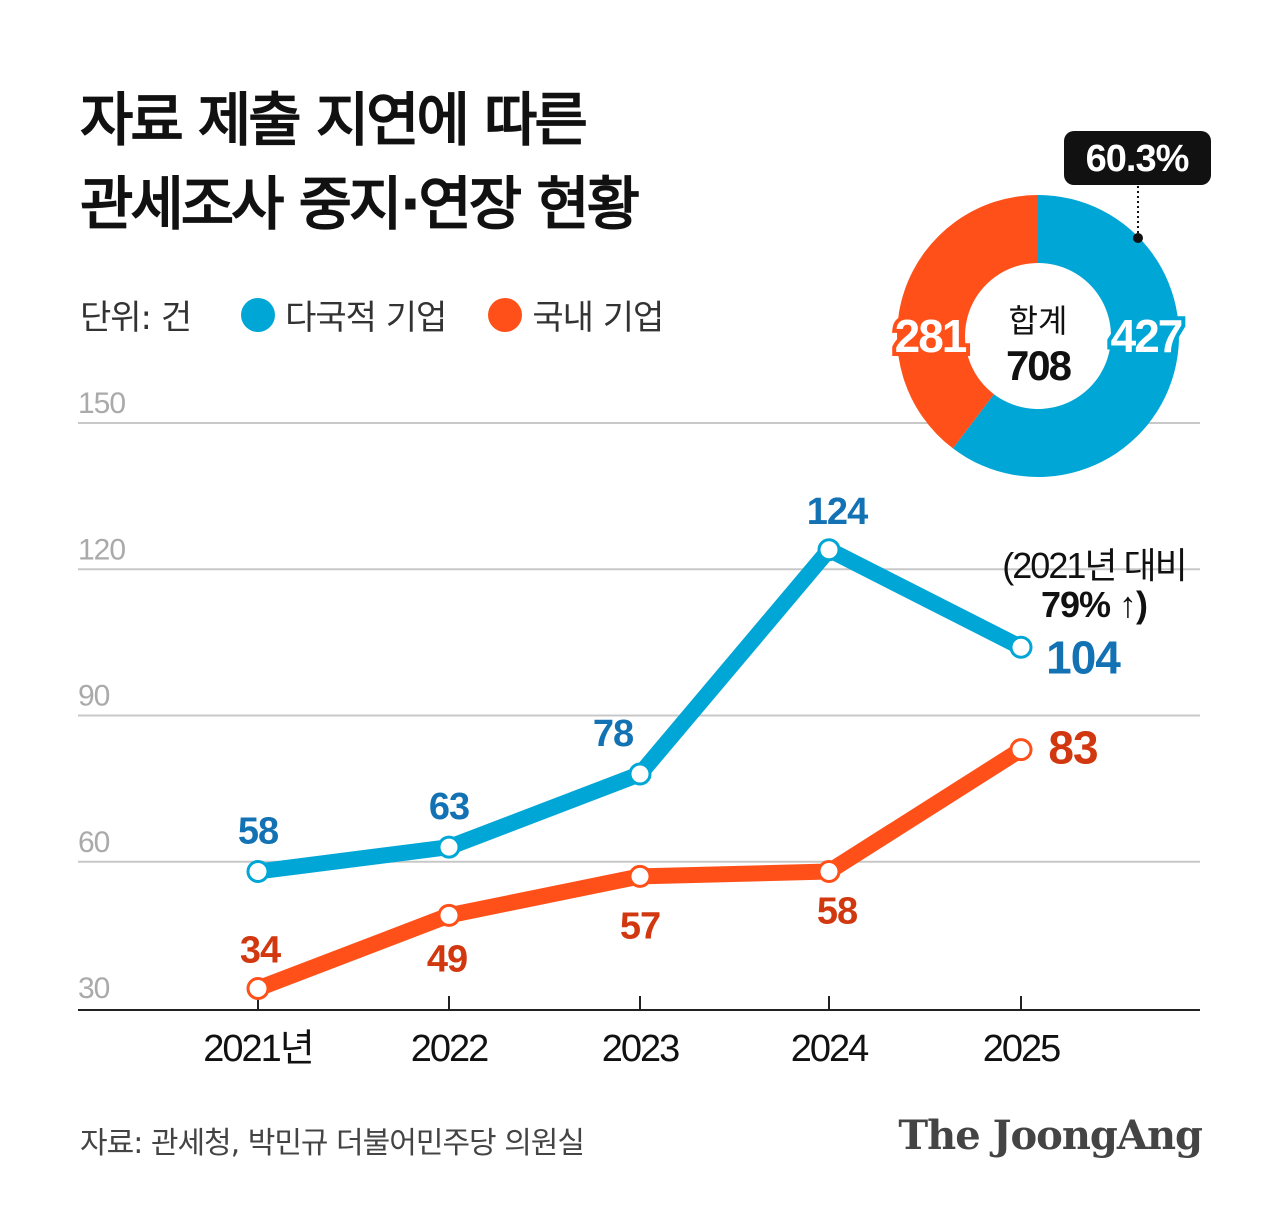  Describe the element at coordinates (1039, 365) in the screenshot. I see `donut-total: 708` at that location.